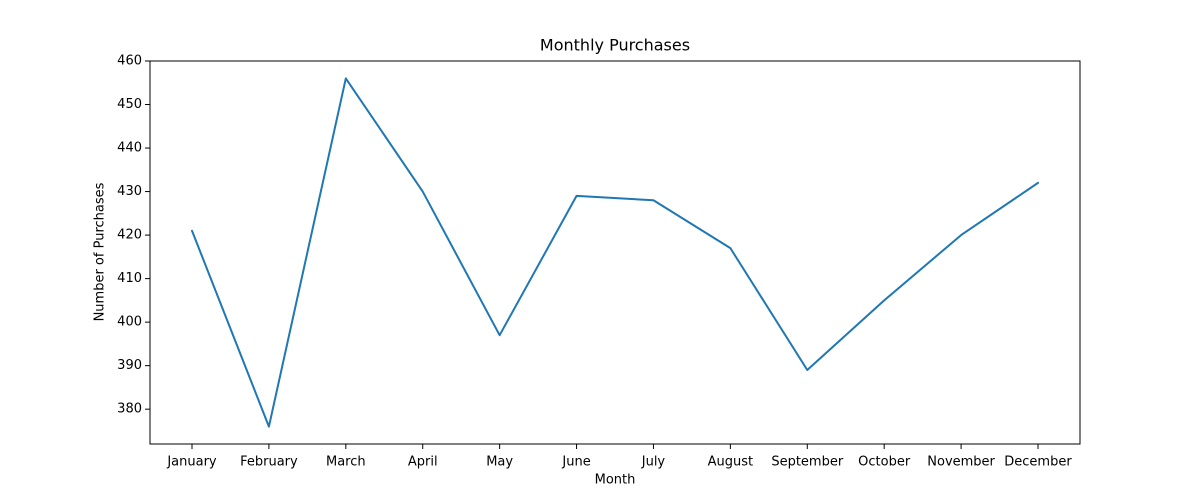 Image resolution: width=1200 pixels, height=500 pixels. I want to click on y-tick-label: 400, so click(129, 322).